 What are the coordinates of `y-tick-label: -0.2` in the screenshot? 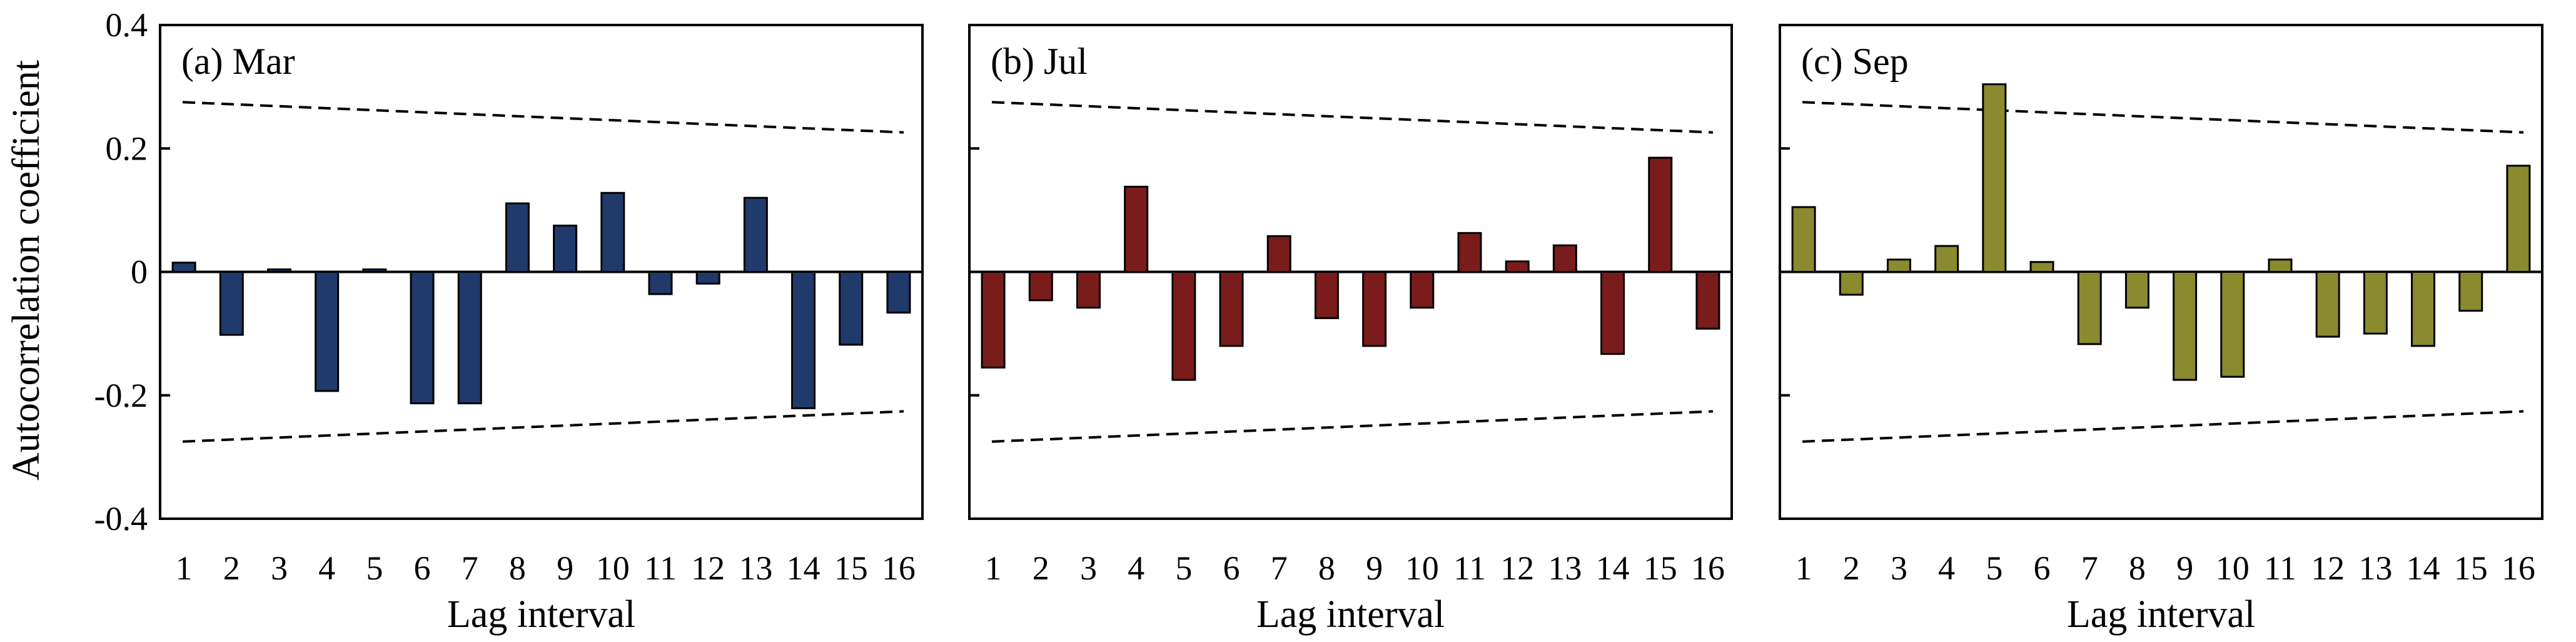 It's located at (121, 395).